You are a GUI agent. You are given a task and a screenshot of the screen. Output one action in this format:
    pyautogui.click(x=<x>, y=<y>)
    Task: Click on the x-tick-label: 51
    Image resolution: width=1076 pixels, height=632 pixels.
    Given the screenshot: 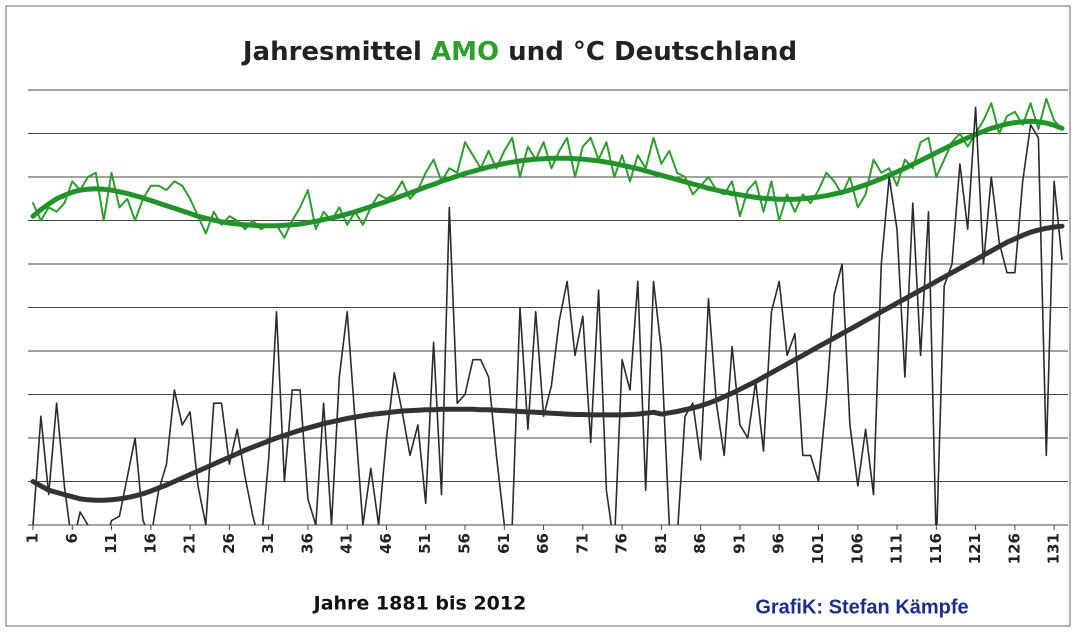 What is the action you would take?
    pyautogui.click(x=425, y=543)
    